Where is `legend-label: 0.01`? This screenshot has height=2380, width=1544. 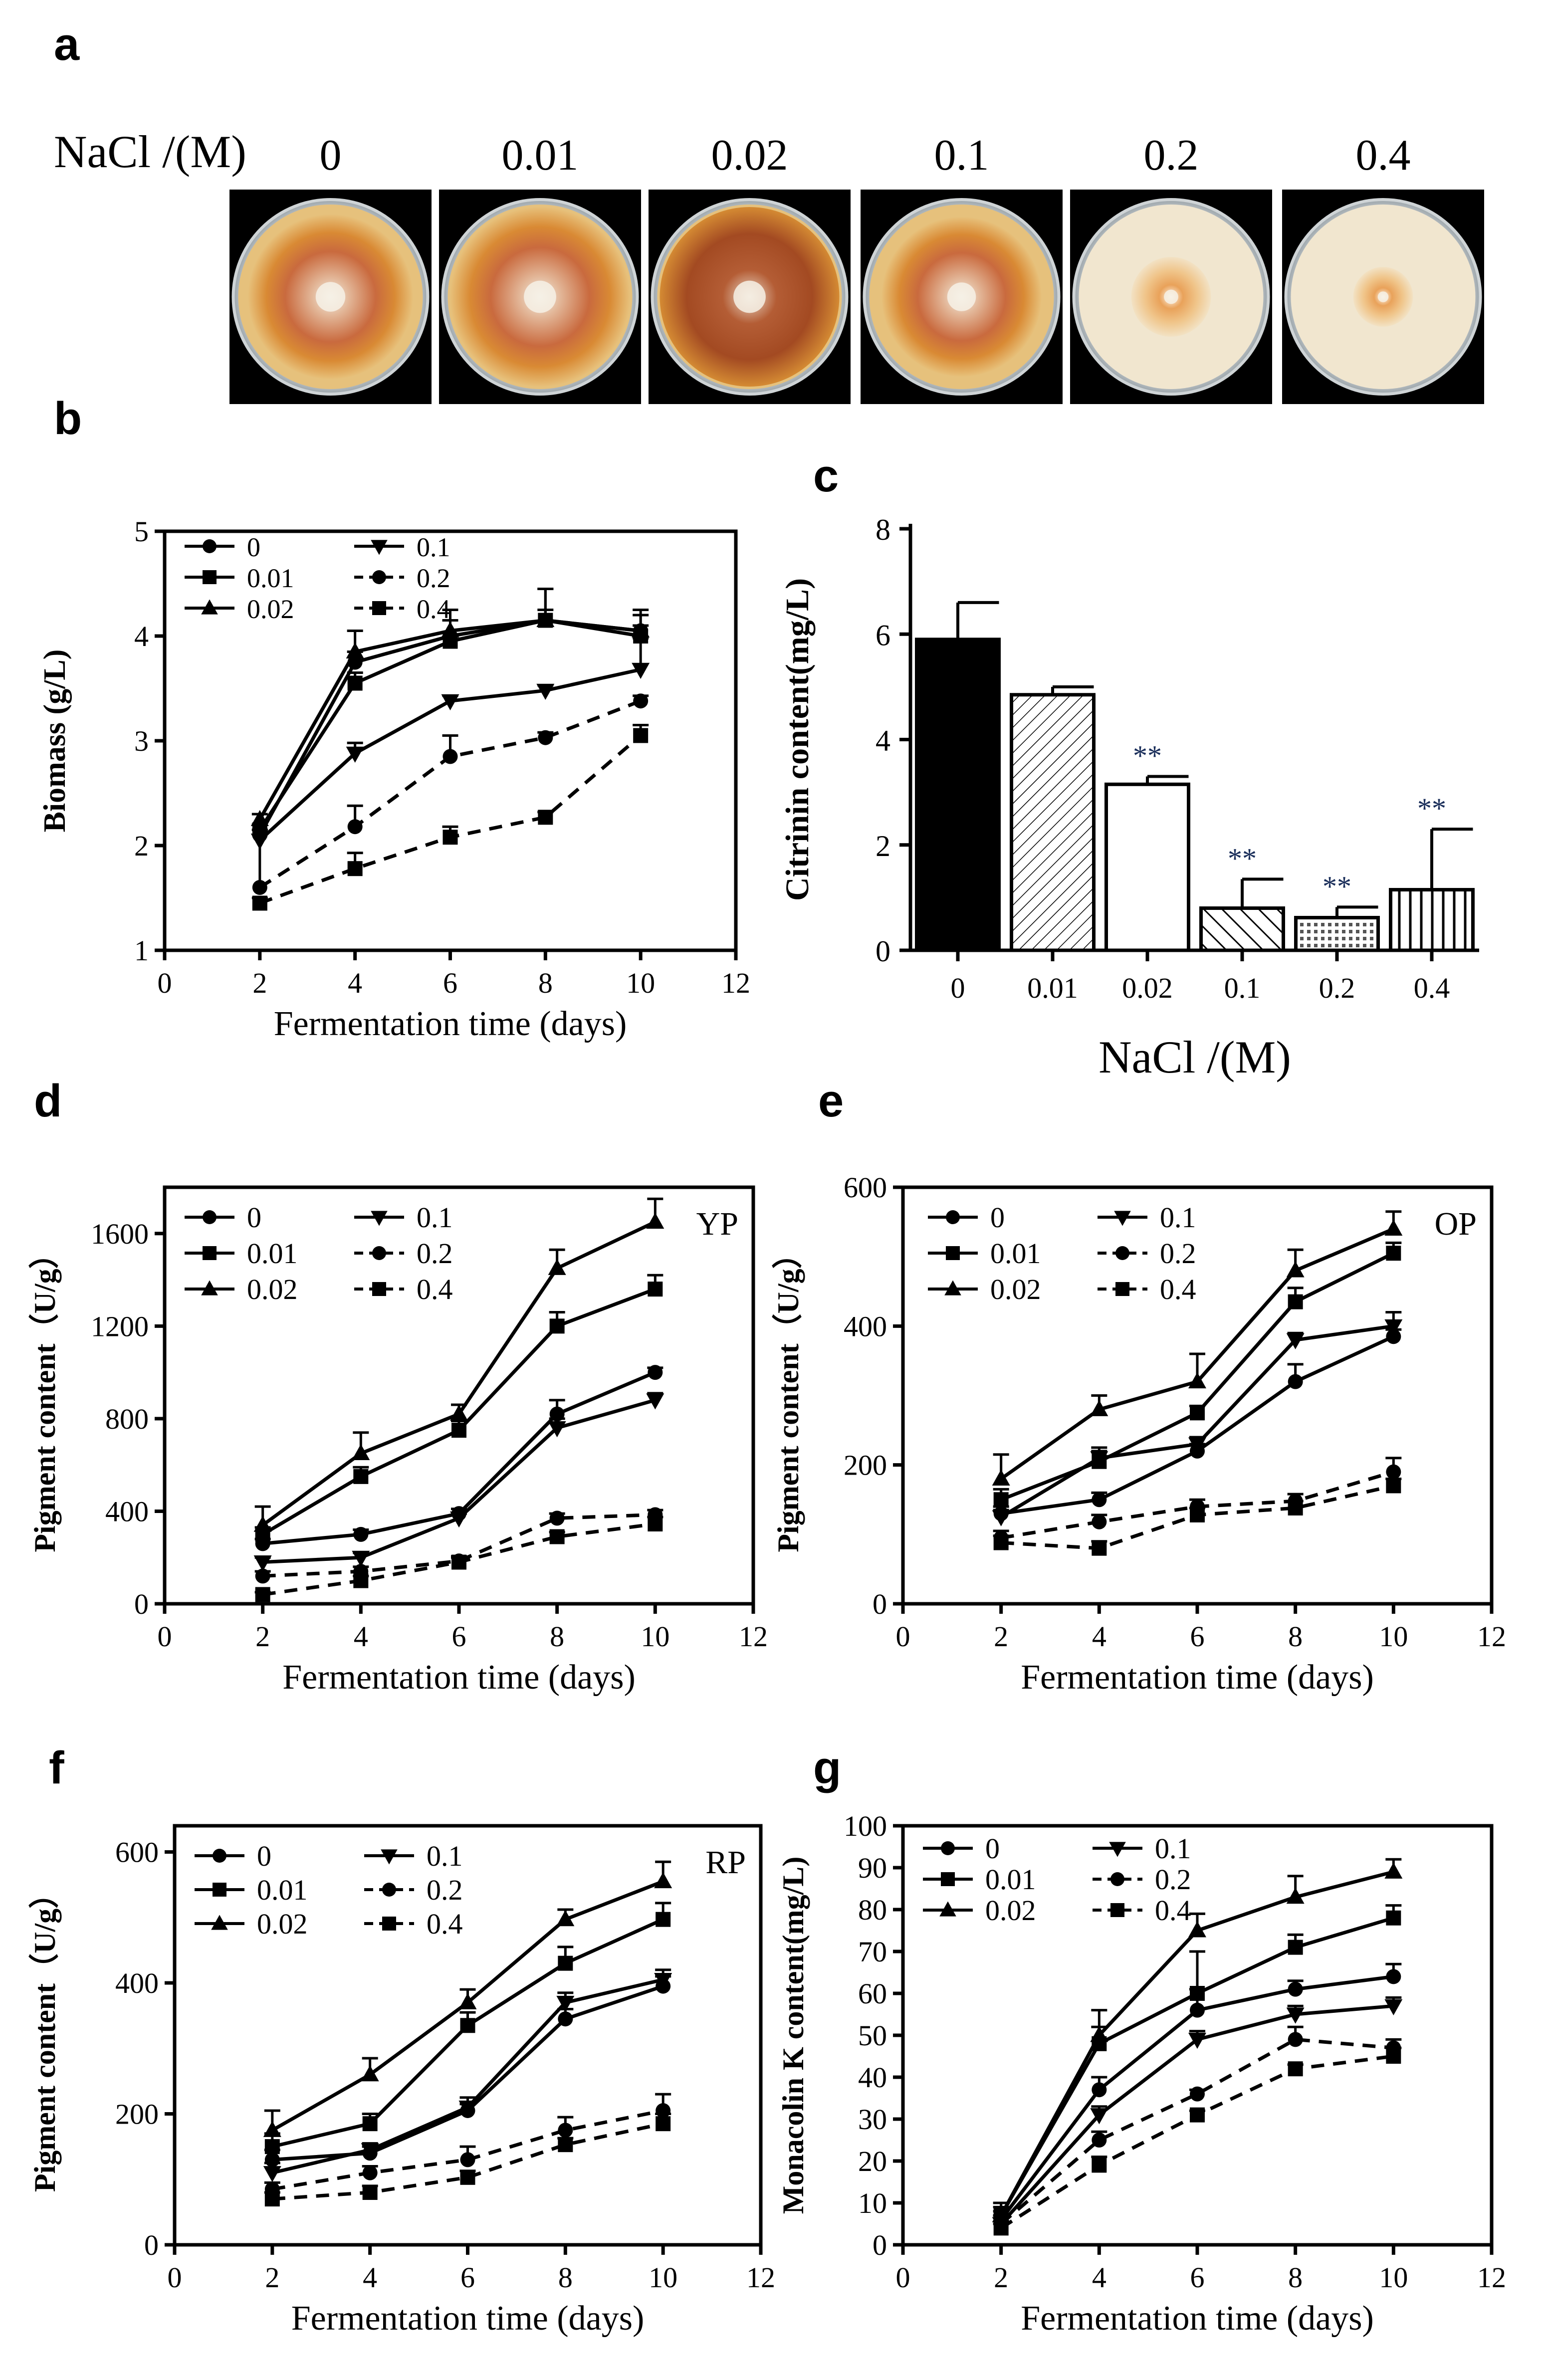
legend-label: 0.01 is located at coordinates (282, 1890).